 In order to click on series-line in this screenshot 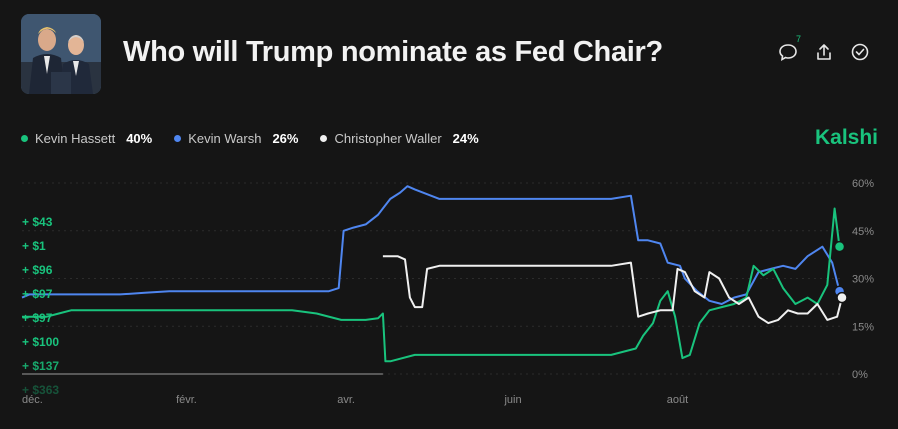, I will do `click(612, 290)`.